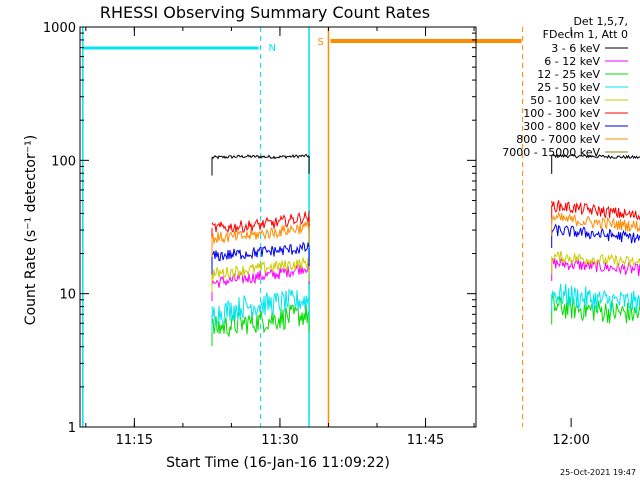 The image size is (640, 480). What do you see at coordinates (279, 440) in the screenshot?
I see `x-tick-label: 11:30` at bounding box center [279, 440].